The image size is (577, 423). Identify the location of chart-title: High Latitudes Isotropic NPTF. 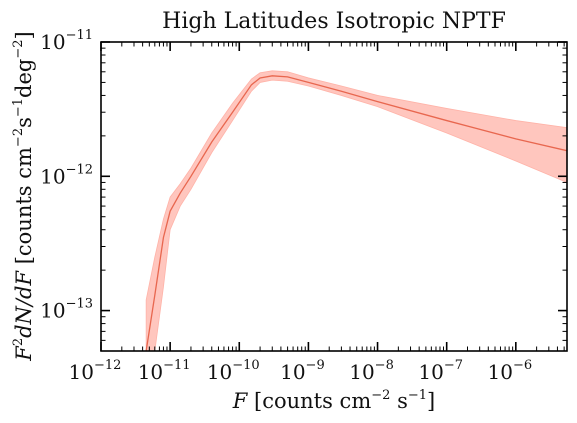
(334, 21).